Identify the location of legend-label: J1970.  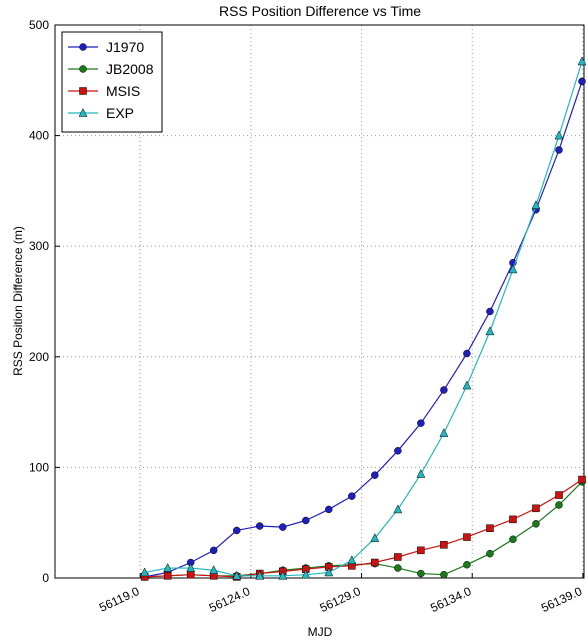
(125, 47).